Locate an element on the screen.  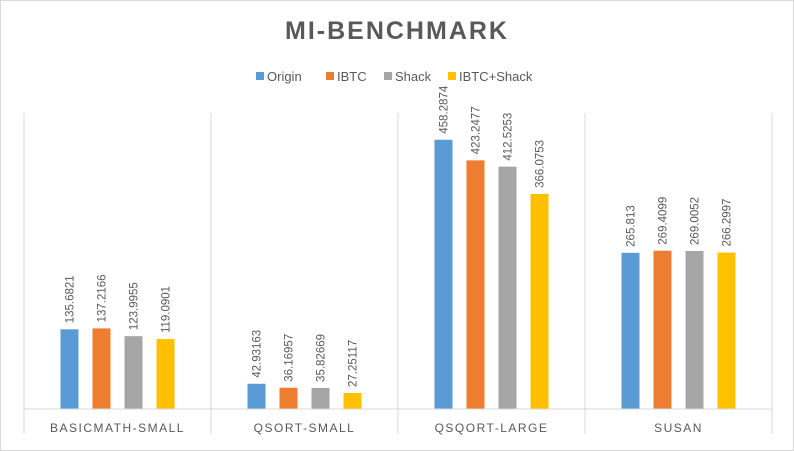
legend-label-ibtc: IBTC is located at coordinates (352, 76).